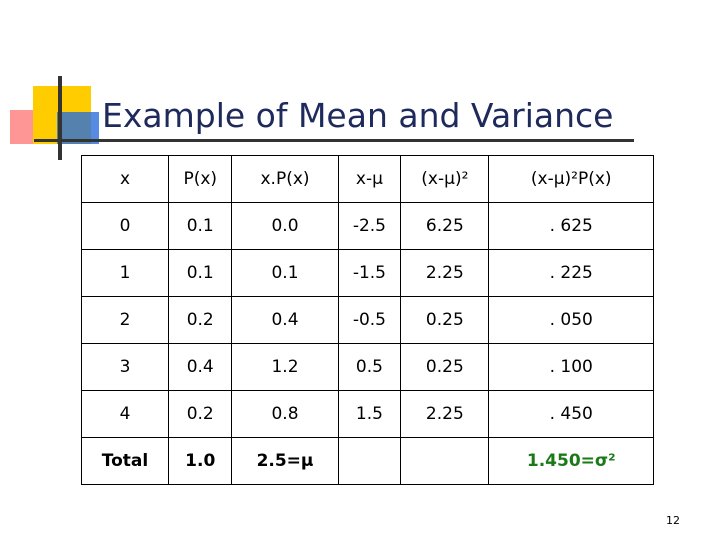  What do you see at coordinates (369, 414) in the screenshot?
I see `table-cell: 1.5` at bounding box center [369, 414].